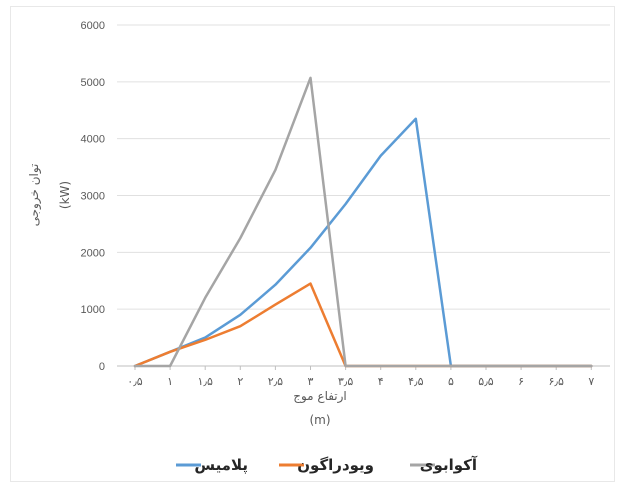 This screenshot has width=617, height=484. What do you see at coordinates (134, 382) in the screenshot?
I see `x-tick-label: ۰٫۵` at bounding box center [134, 382].